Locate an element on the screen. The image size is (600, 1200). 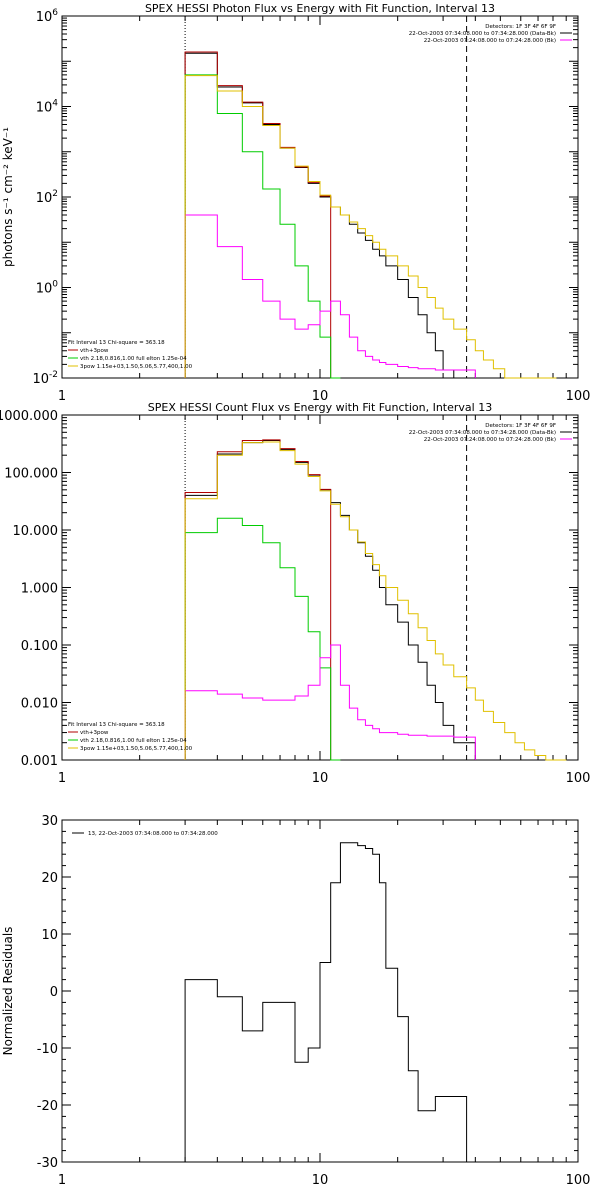
y-tick-exponent: -2 is located at coordinates (53, 375).